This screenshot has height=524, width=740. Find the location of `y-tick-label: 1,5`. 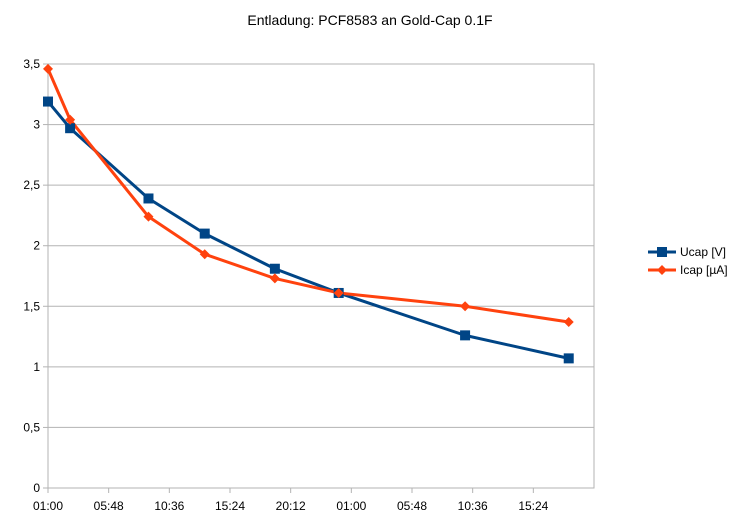

y-tick-label: 1,5 is located at coordinates (31, 306).